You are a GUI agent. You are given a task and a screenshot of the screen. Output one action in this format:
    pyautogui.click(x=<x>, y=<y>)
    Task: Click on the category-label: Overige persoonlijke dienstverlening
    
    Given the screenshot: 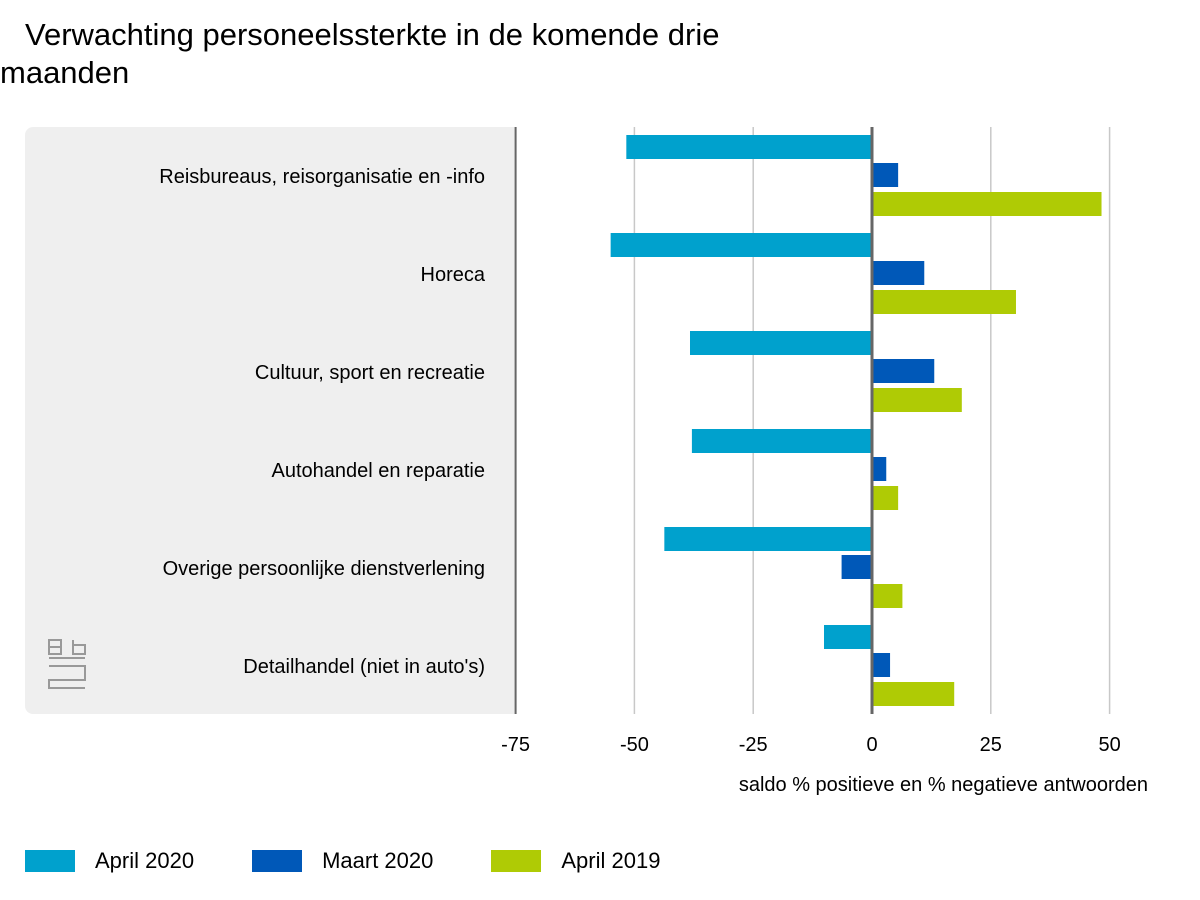 What is the action you would take?
    pyautogui.click(x=323, y=569)
    